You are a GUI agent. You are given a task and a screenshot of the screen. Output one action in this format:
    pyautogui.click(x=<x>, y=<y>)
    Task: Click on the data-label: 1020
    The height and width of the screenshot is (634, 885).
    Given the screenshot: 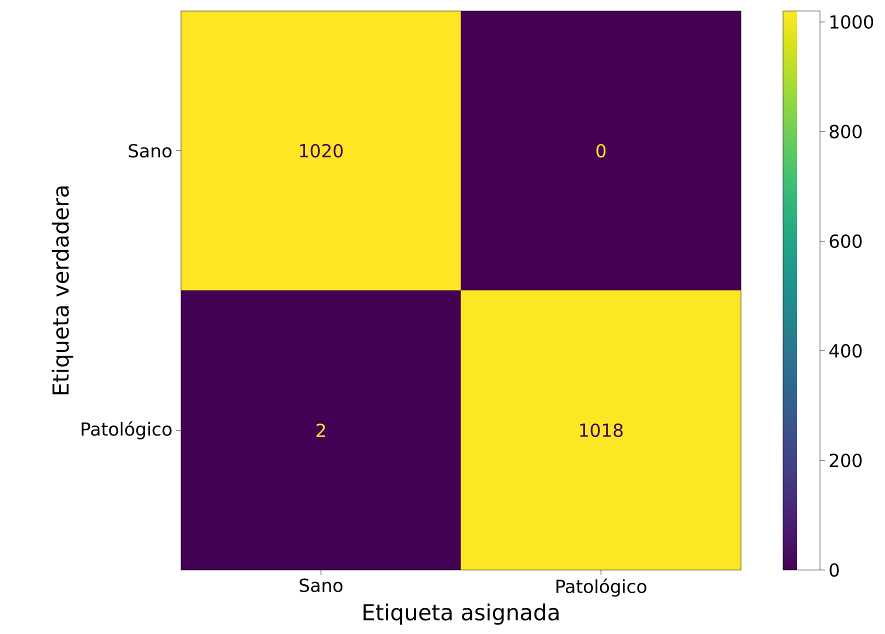 What is the action you would take?
    pyautogui.click(x=321, y=151)
    